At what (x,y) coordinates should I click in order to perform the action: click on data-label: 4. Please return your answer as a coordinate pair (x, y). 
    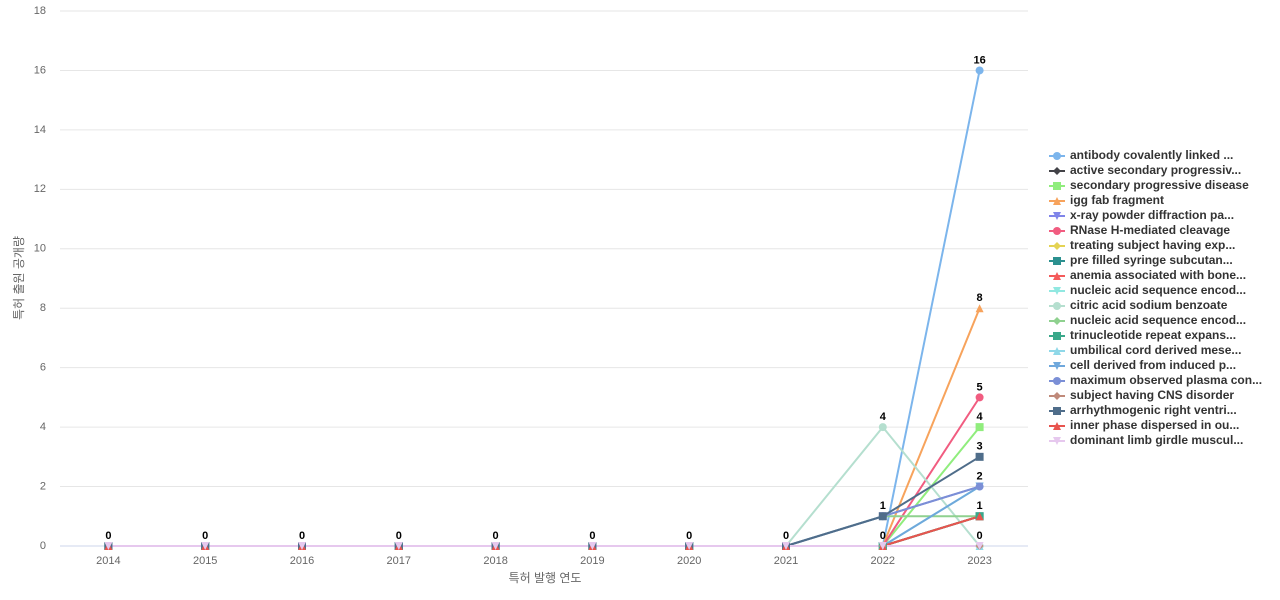
    Looking at the image, I should click on (883, 417).